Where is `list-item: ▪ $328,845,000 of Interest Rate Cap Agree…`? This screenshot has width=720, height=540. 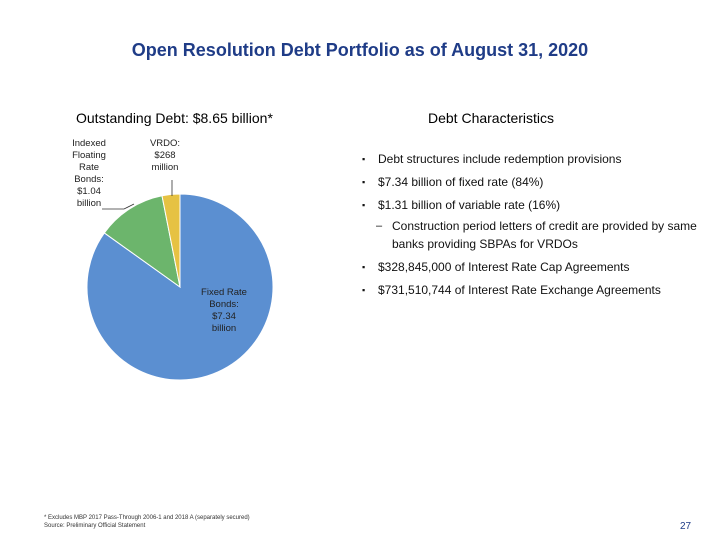
list-item: ▪ $328,845,000 of Interest Rate Cap Agree… is located at coordinates (496, 267).